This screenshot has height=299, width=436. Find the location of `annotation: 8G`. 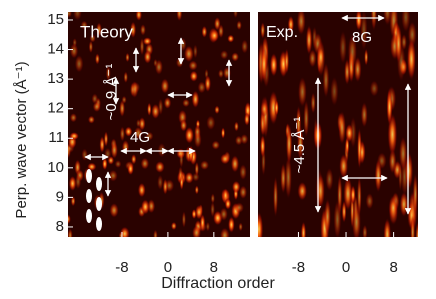

annotation: 8G is located at coordinates (362, 37).